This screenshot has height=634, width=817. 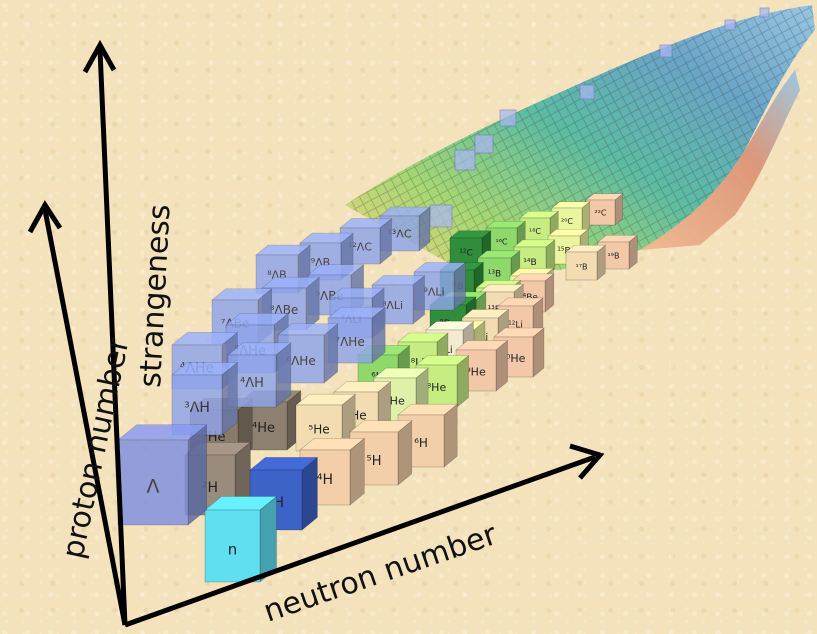 What do you see at coordinates (614, 256) in the screenshot?
I see `nuclide-label: ¹⁹B` at bounding box center [614, 256].